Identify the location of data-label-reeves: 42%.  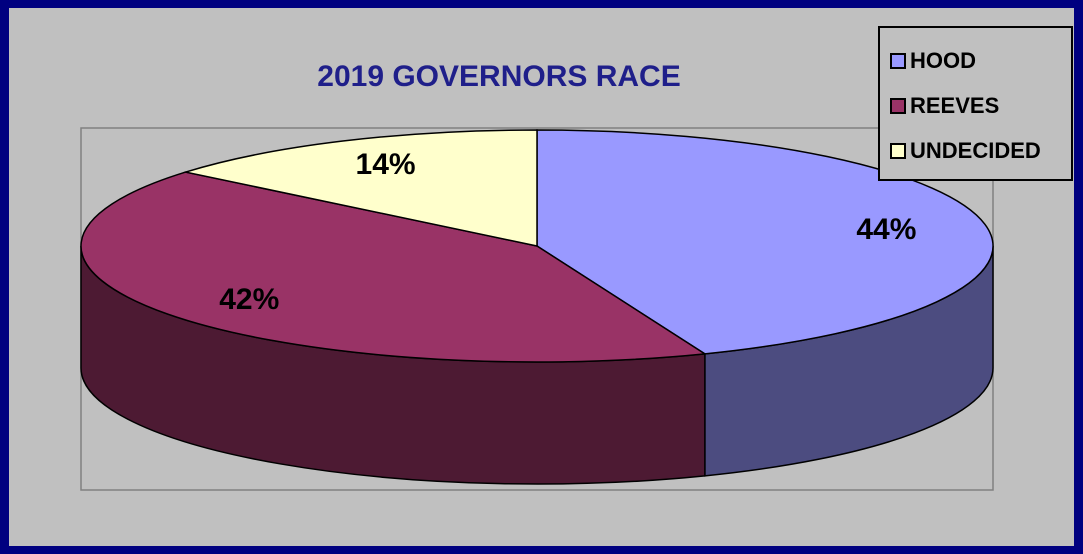
(249, 299).